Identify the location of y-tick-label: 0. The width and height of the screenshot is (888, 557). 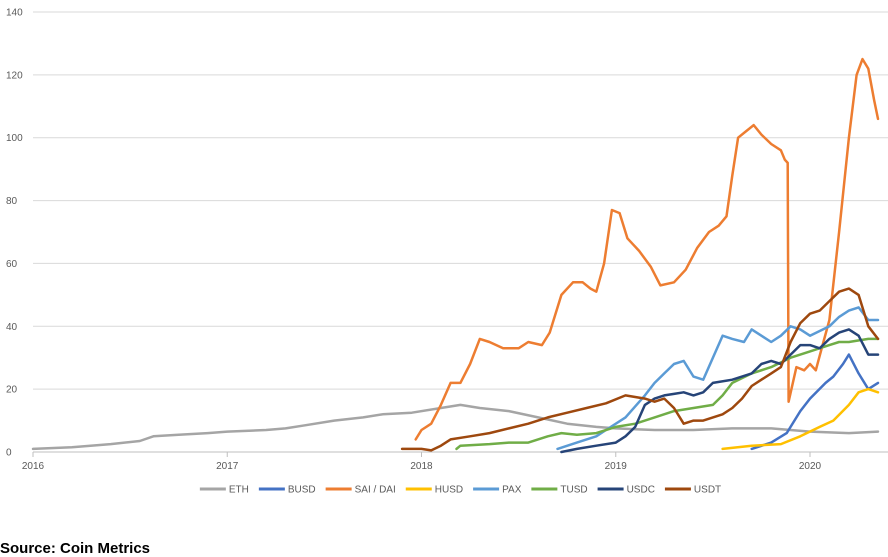
(9, 453).